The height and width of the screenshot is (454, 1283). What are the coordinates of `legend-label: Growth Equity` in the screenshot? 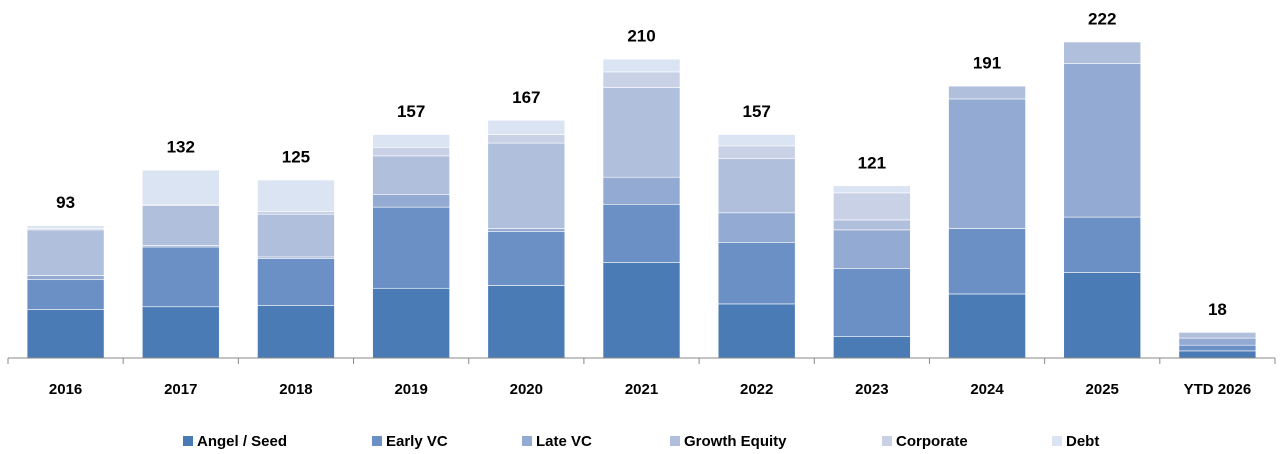 It's located at (735, 441).